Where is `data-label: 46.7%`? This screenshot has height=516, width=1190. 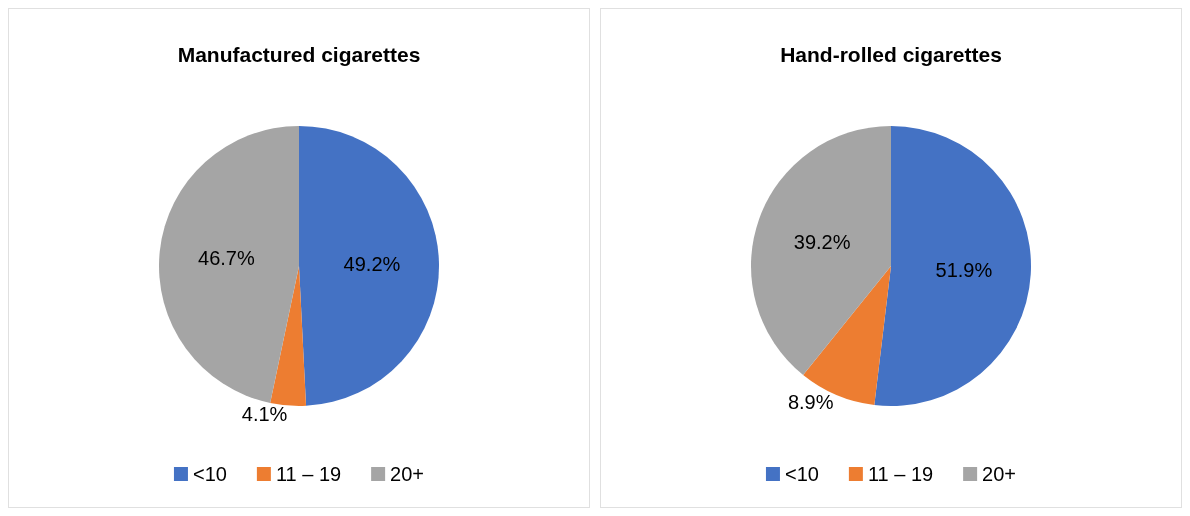
data-label: 46.7% is located at coordinates (226, 258).